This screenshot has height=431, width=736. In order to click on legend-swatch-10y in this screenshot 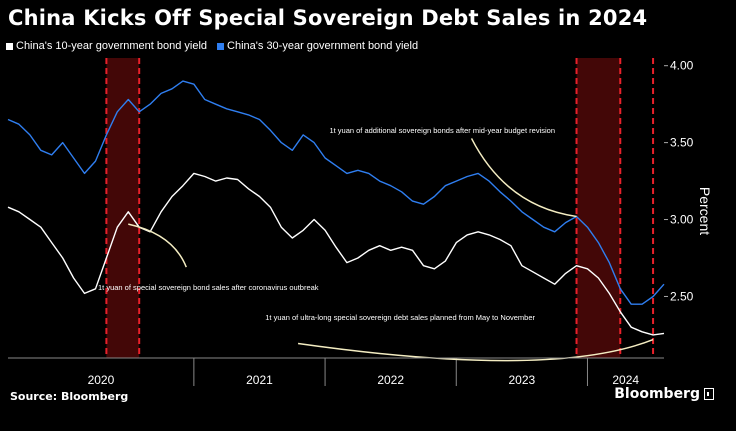, I will do `click(9, 46)`.